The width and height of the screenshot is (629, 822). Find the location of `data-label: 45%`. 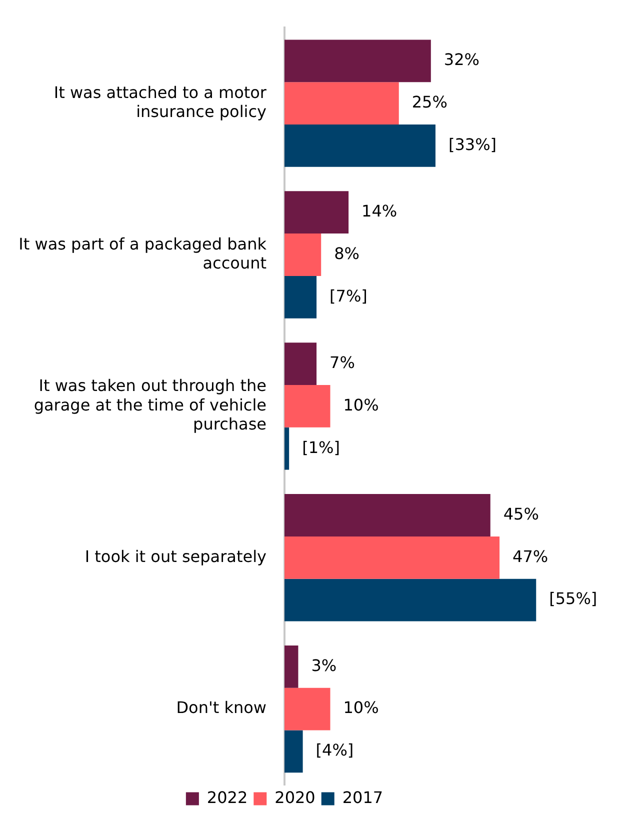

data-label: 45% is located at coordinates (521, 514).